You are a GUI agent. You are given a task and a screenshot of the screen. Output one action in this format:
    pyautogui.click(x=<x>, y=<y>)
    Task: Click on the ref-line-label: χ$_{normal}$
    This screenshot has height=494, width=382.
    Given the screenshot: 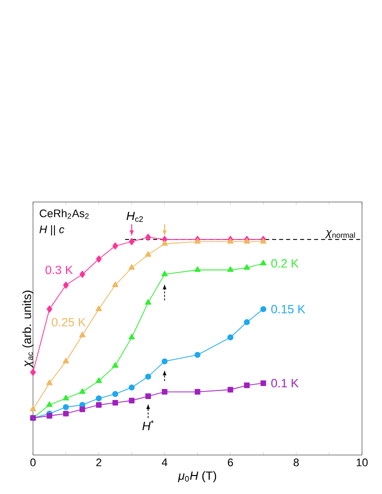 What is the action you would take?
    pyautogui.click(x=340, y=234)
    